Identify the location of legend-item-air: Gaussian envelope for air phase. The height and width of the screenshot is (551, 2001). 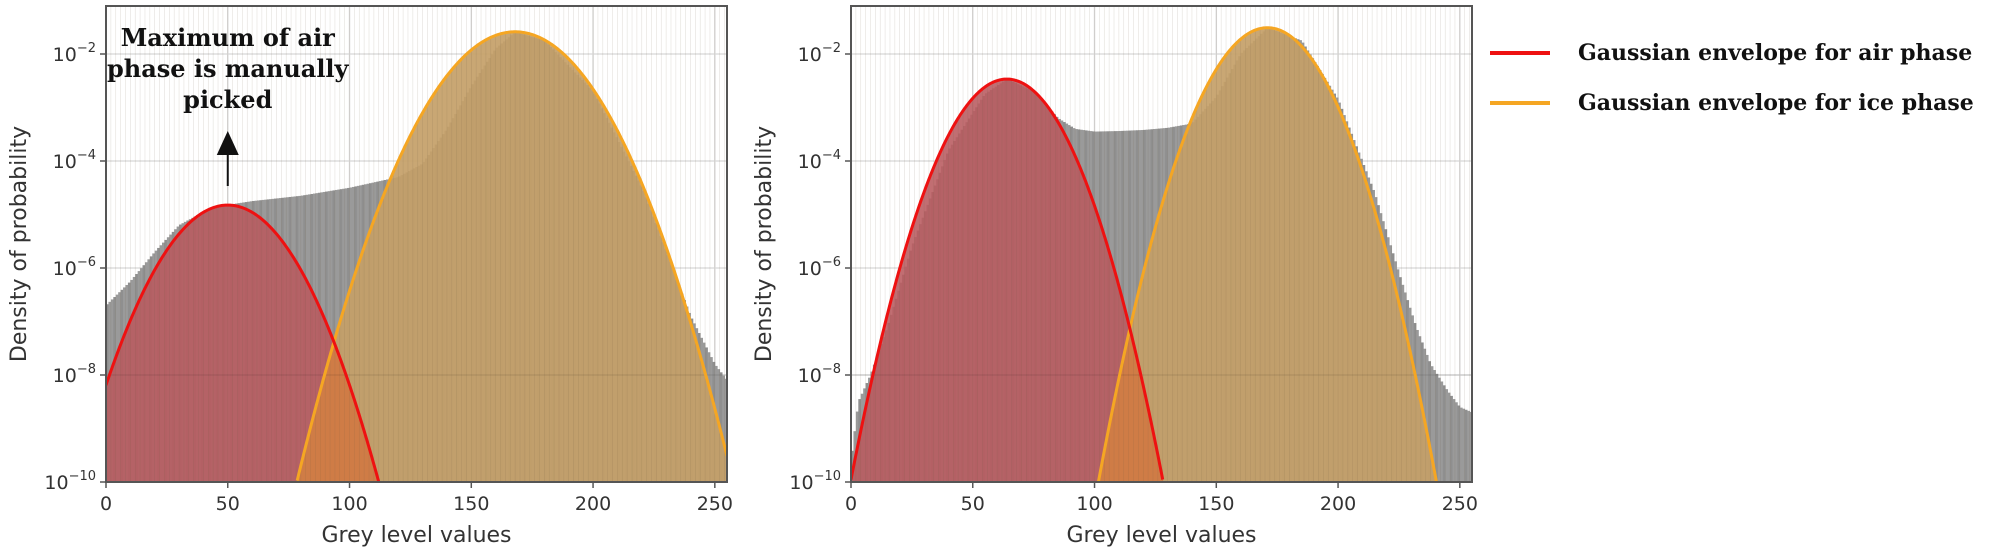
(1732, 53).